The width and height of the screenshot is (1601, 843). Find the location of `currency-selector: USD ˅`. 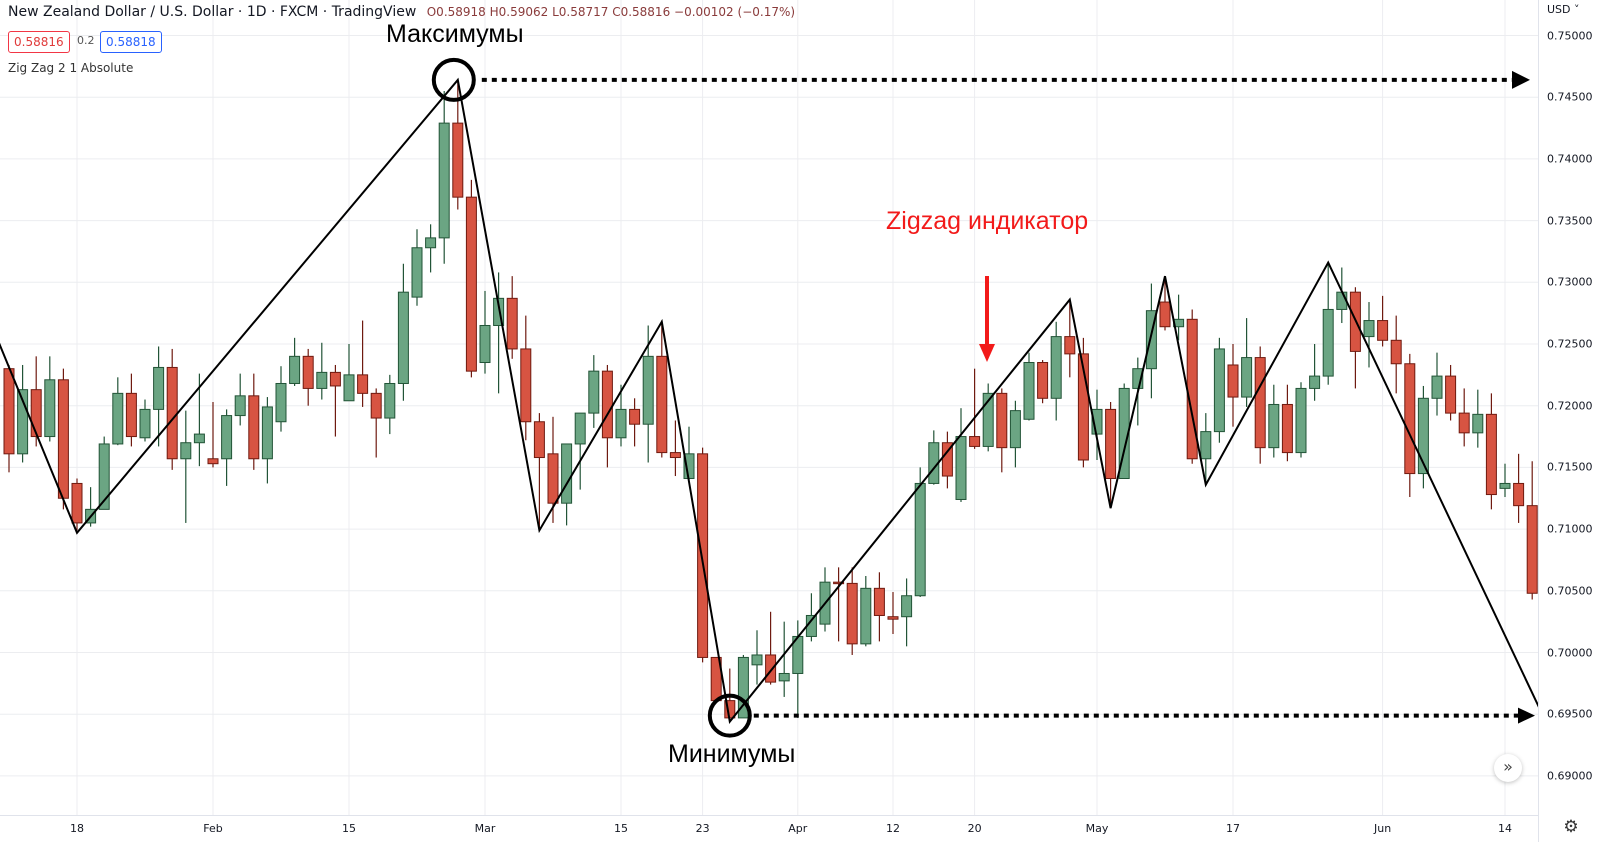

currency-selector: USD ˅ is located at coordinates (1563, 9).